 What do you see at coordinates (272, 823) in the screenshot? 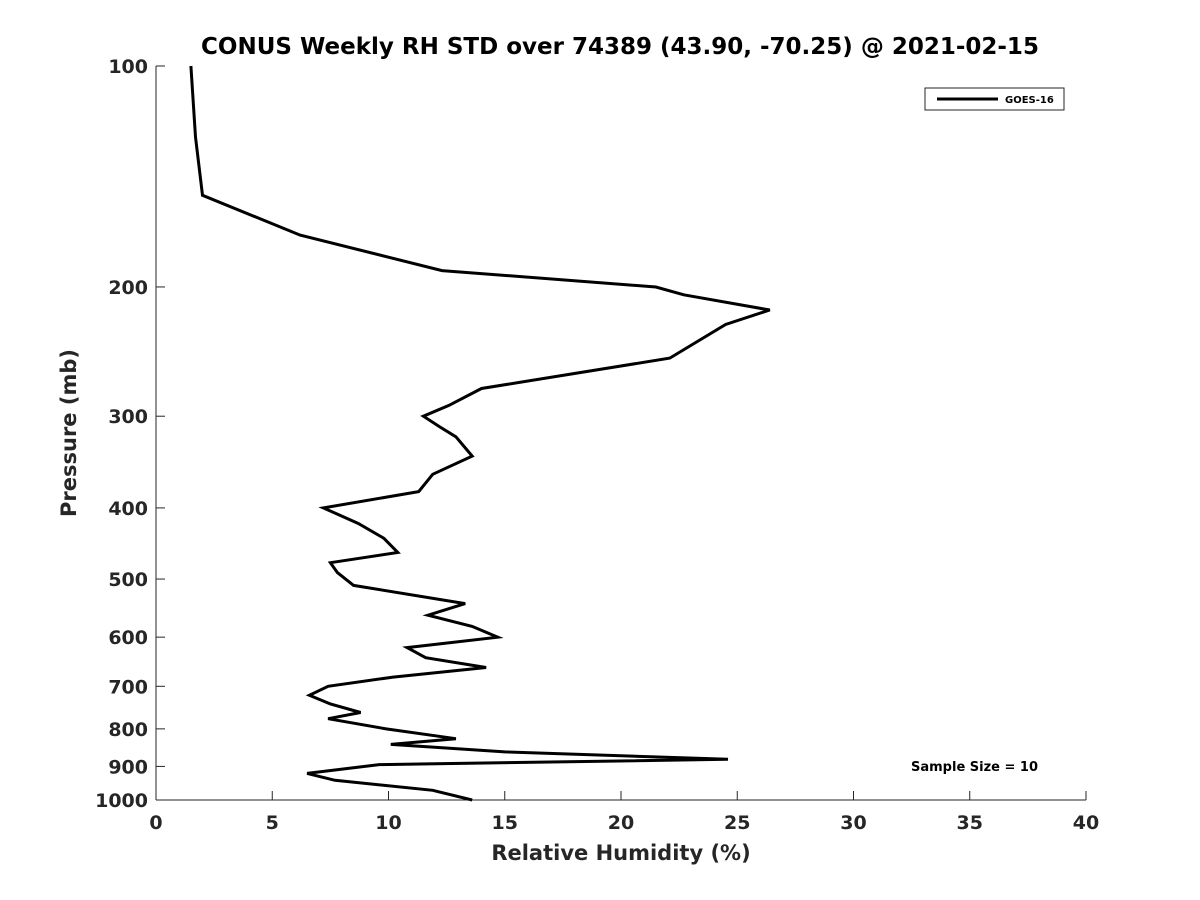
I see `x-tick-label: 5` at bounding box center [272, 823].